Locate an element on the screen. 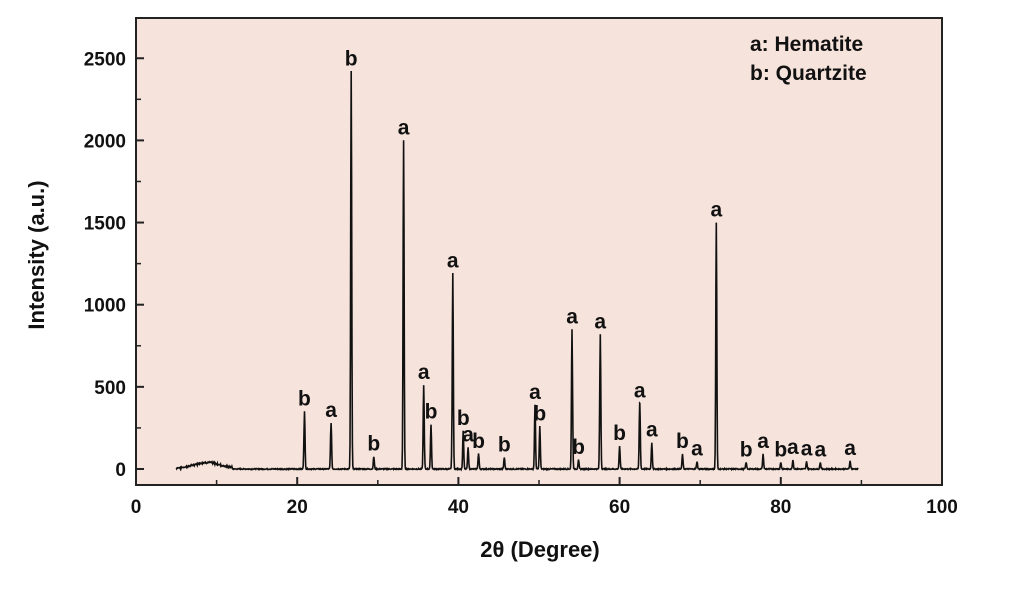  y-tick-label: 0 is located at coordinates (120, 470).